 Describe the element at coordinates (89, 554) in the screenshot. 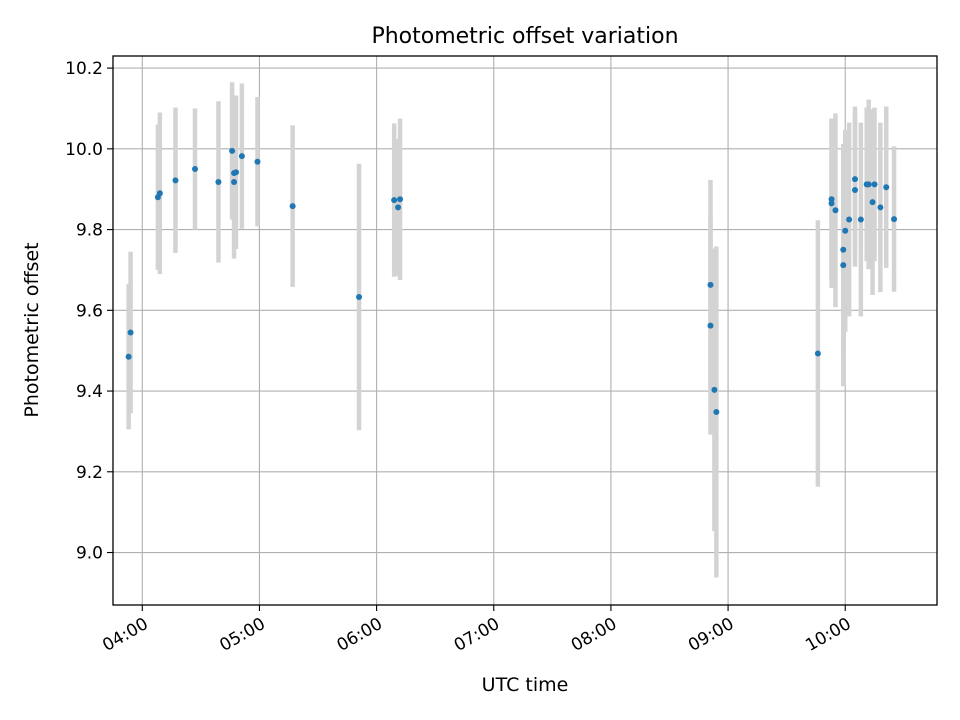

I see `y-tick-label: 9.0` at that location.